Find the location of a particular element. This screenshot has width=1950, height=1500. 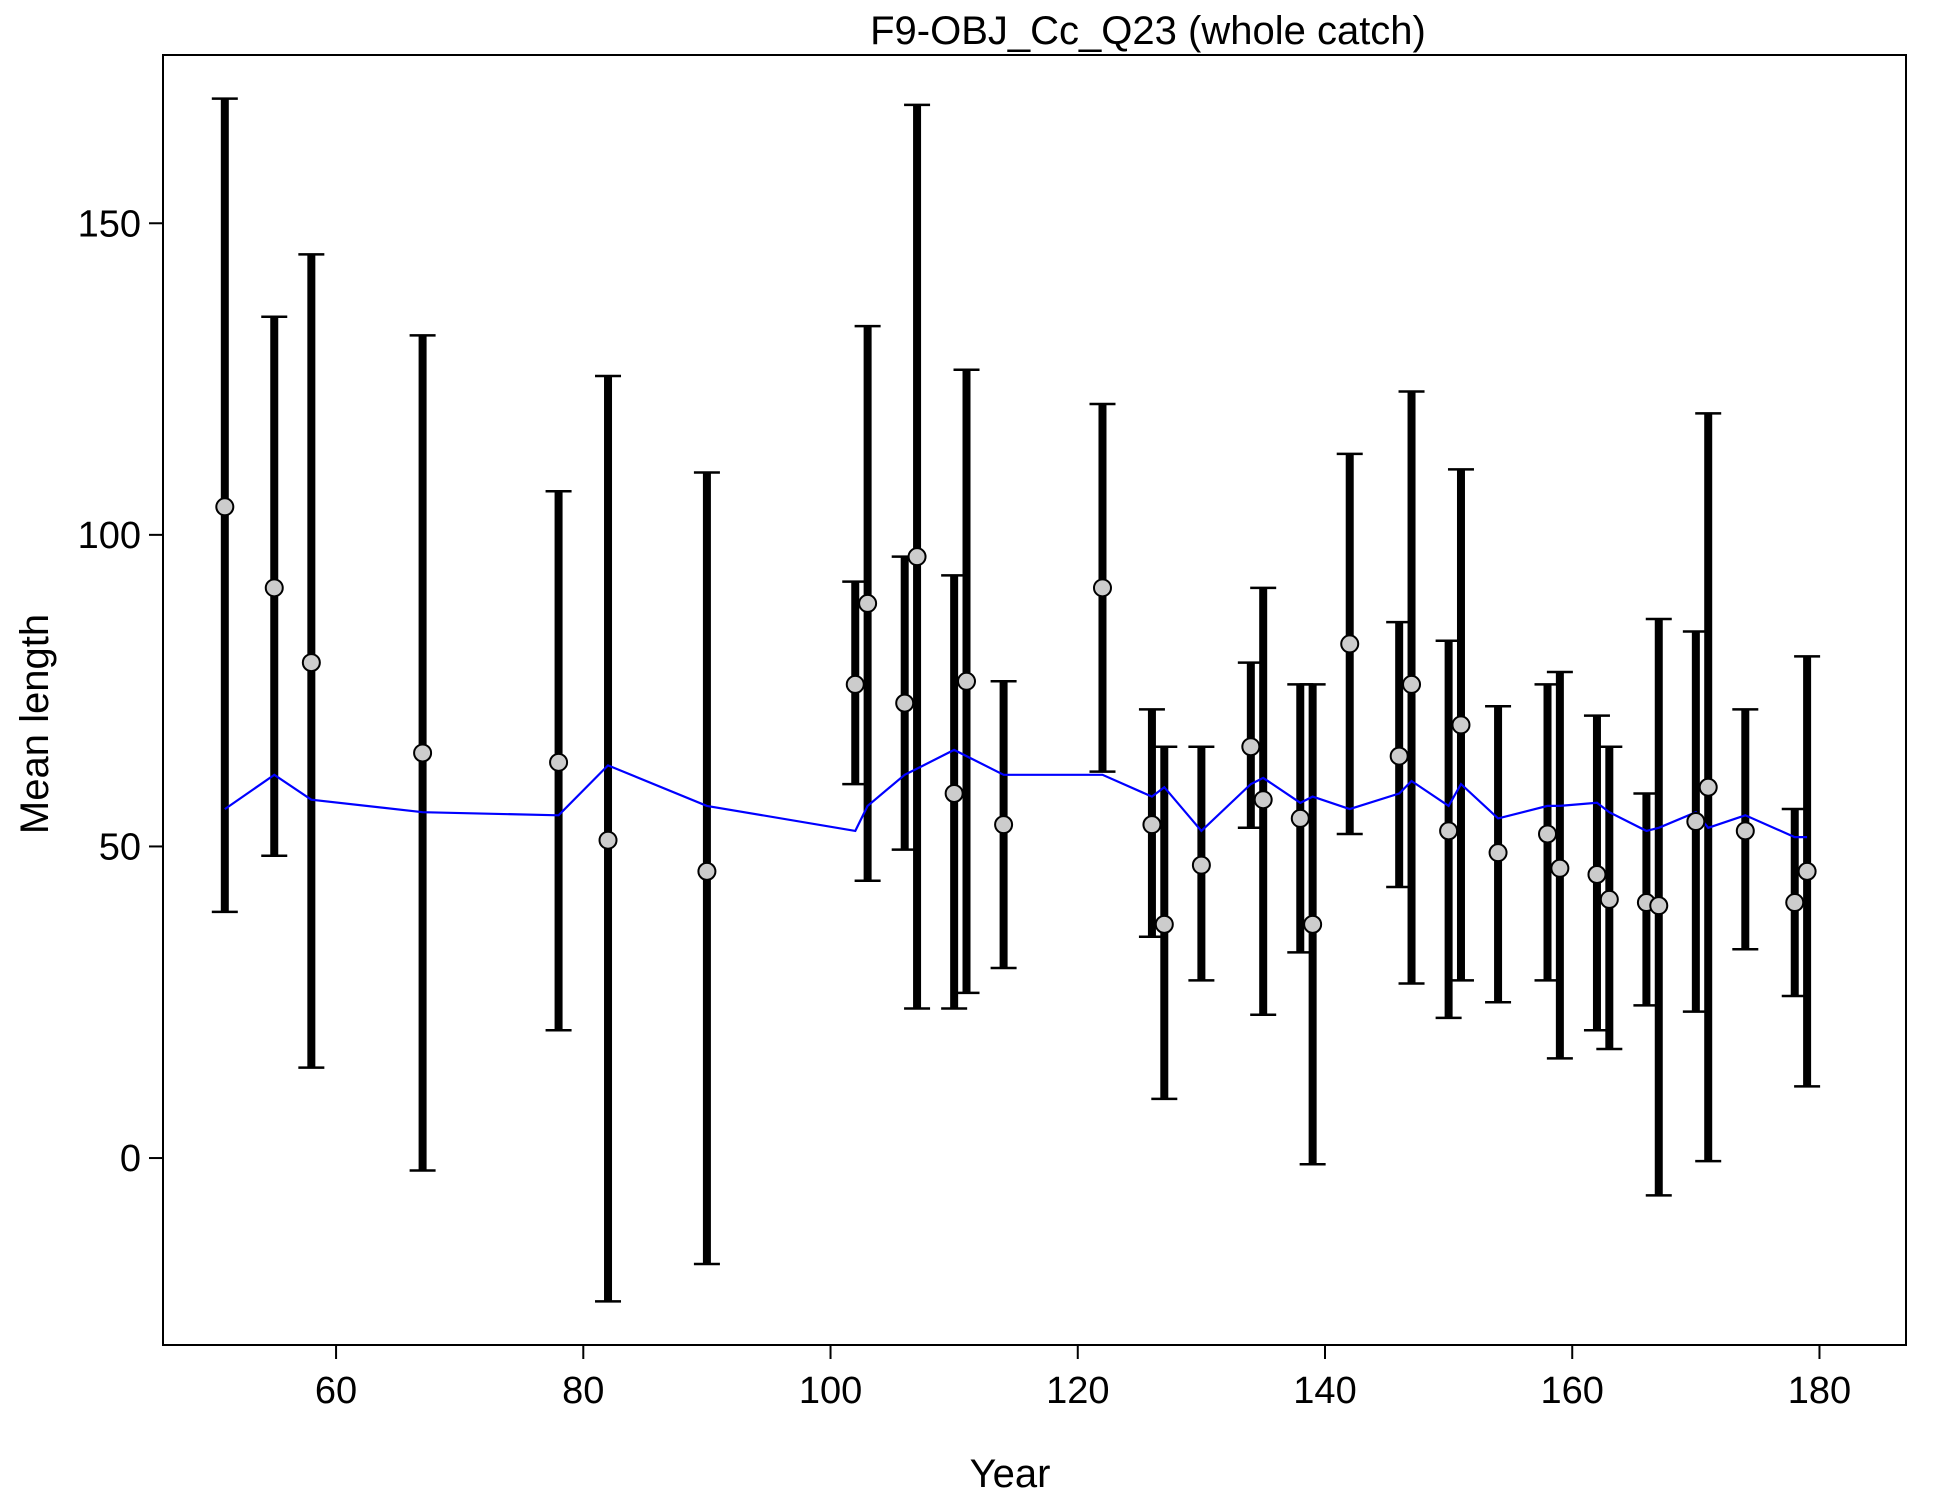

x-tick-label: 160 is located at coordinates (1572, 1391).